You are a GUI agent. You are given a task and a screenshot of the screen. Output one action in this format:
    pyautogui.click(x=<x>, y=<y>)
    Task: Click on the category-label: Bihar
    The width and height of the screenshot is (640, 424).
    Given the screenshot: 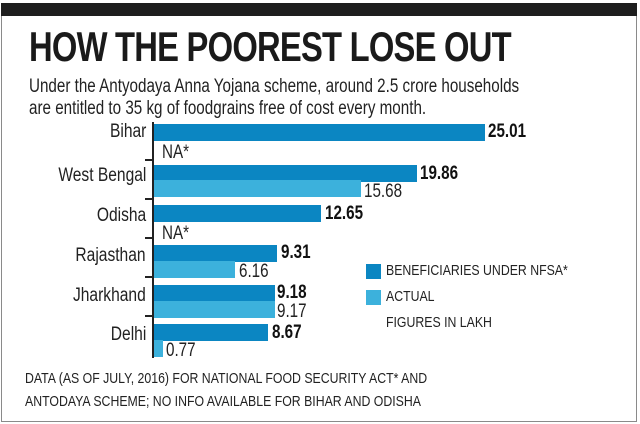 What is the action you would take?
    pyautogui.click(x=127, y=131)
    